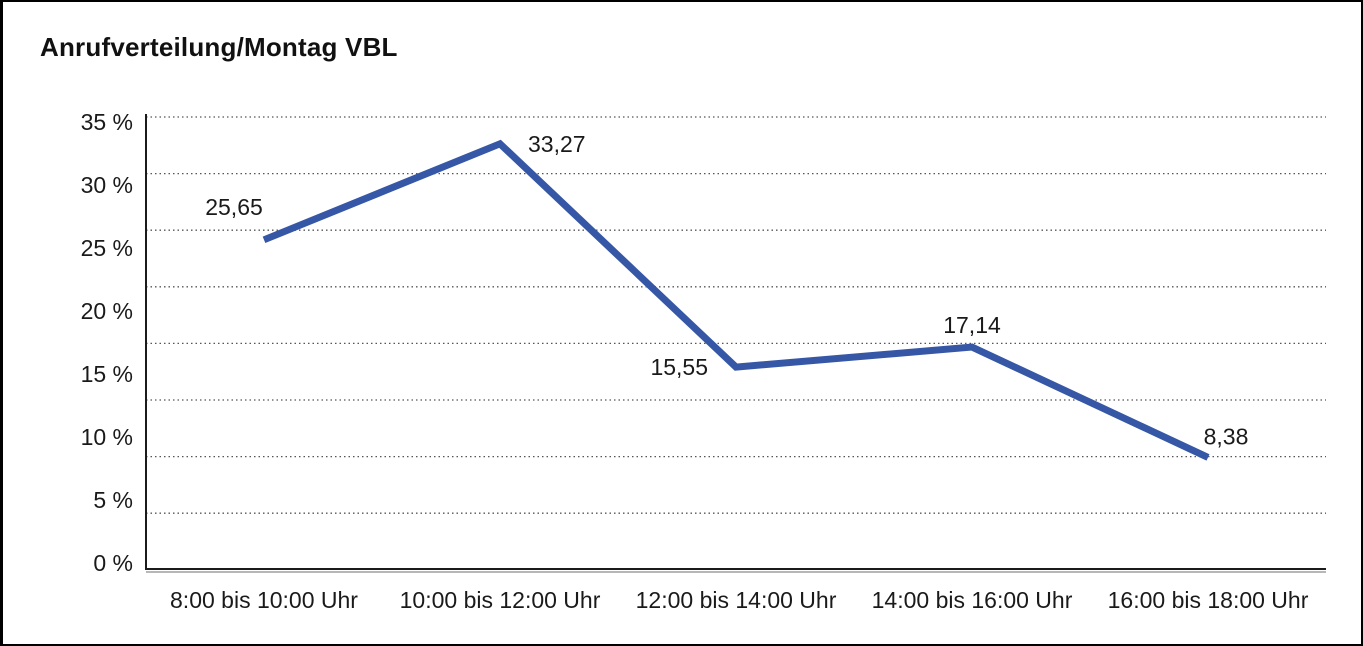 This screenshot has width=1363, height=646. What do you see at coordinates (113, 563) in the screenshot?
I see `y-tick-label: 0 %` at bounding box center [113, 563].